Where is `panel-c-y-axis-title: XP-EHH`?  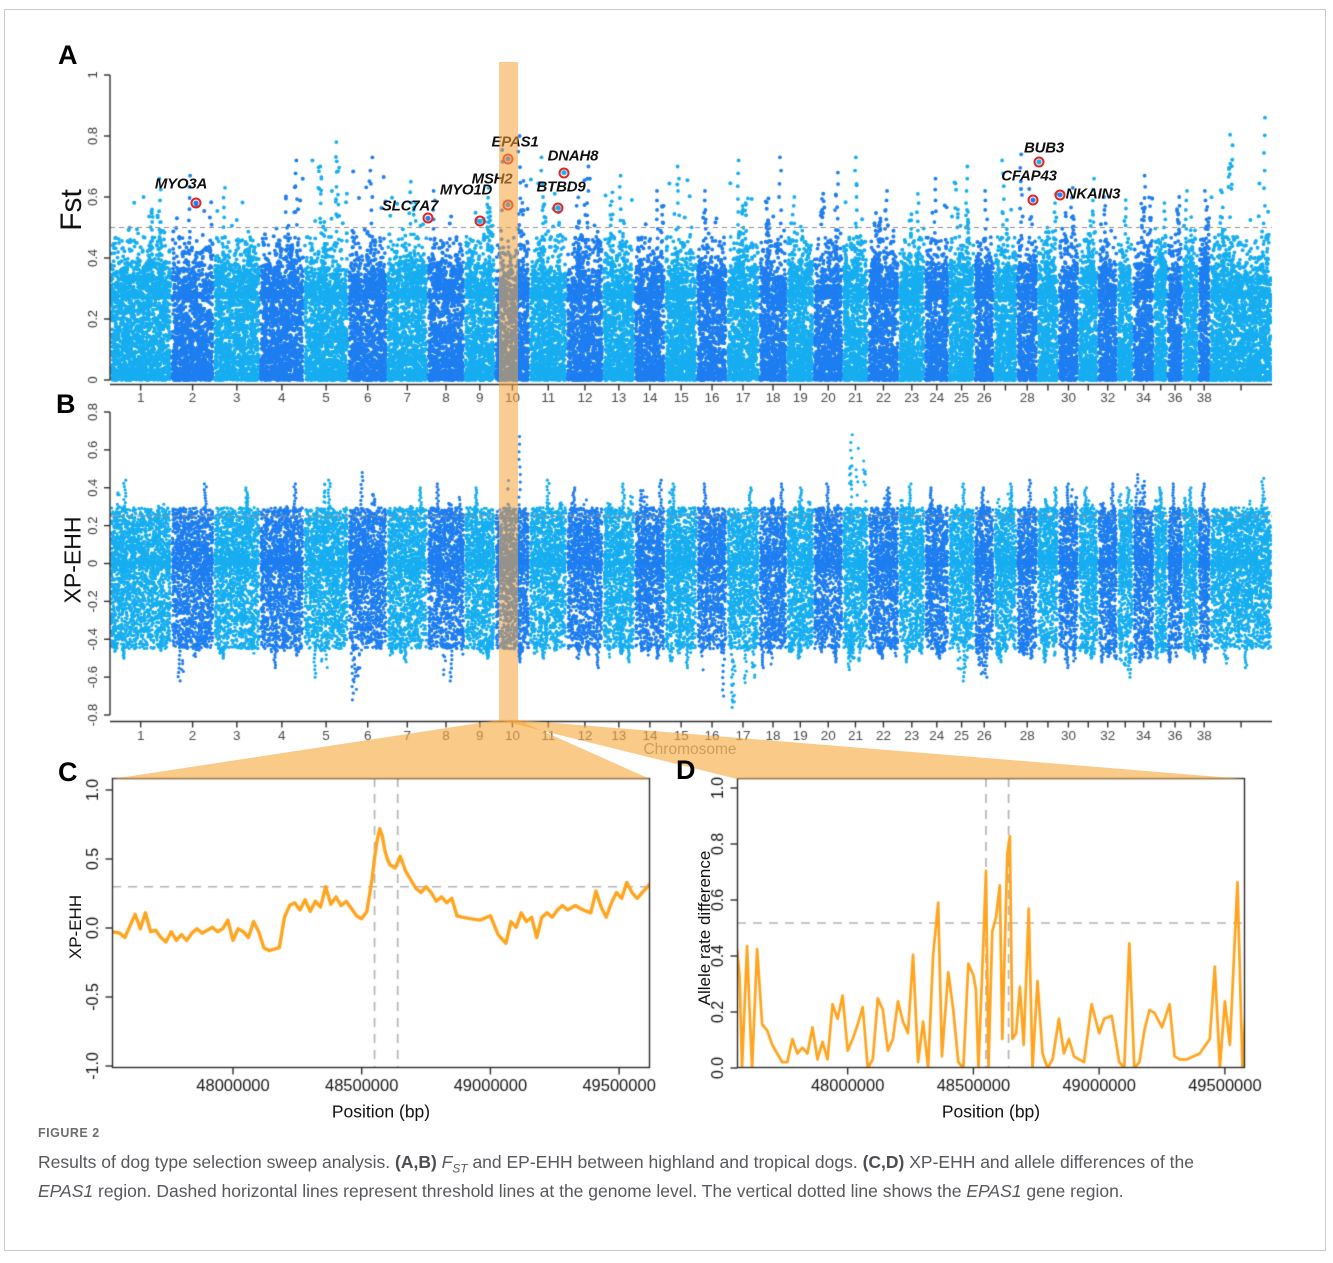
panel-c-y-axis-title: XP-EHH is located at coordinates (75, 927).